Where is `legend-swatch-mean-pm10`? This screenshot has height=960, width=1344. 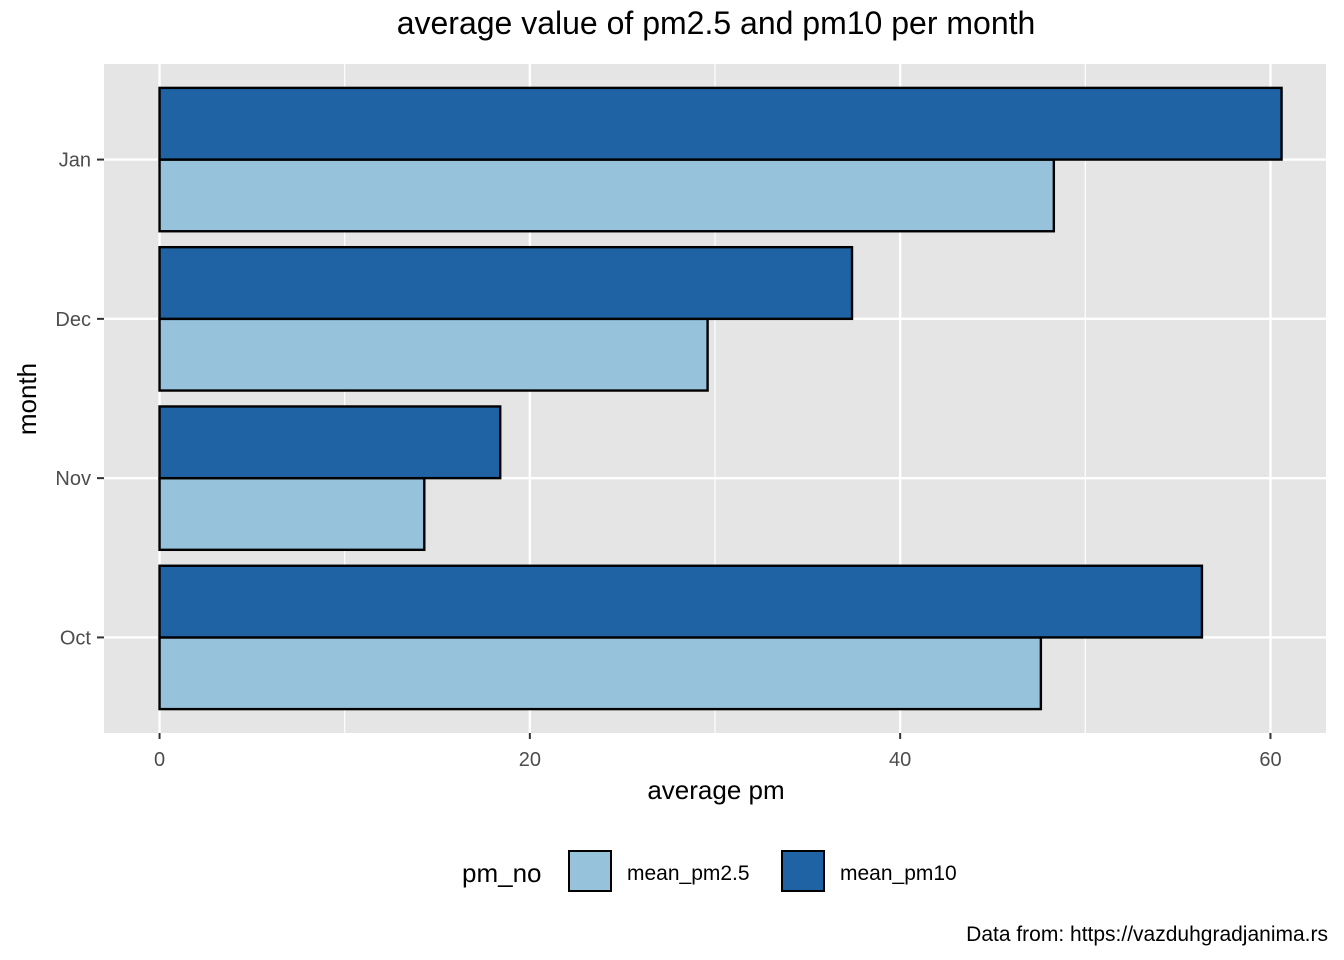
legend-swatch-mean-pm10 is located at coordinates (803, 871).